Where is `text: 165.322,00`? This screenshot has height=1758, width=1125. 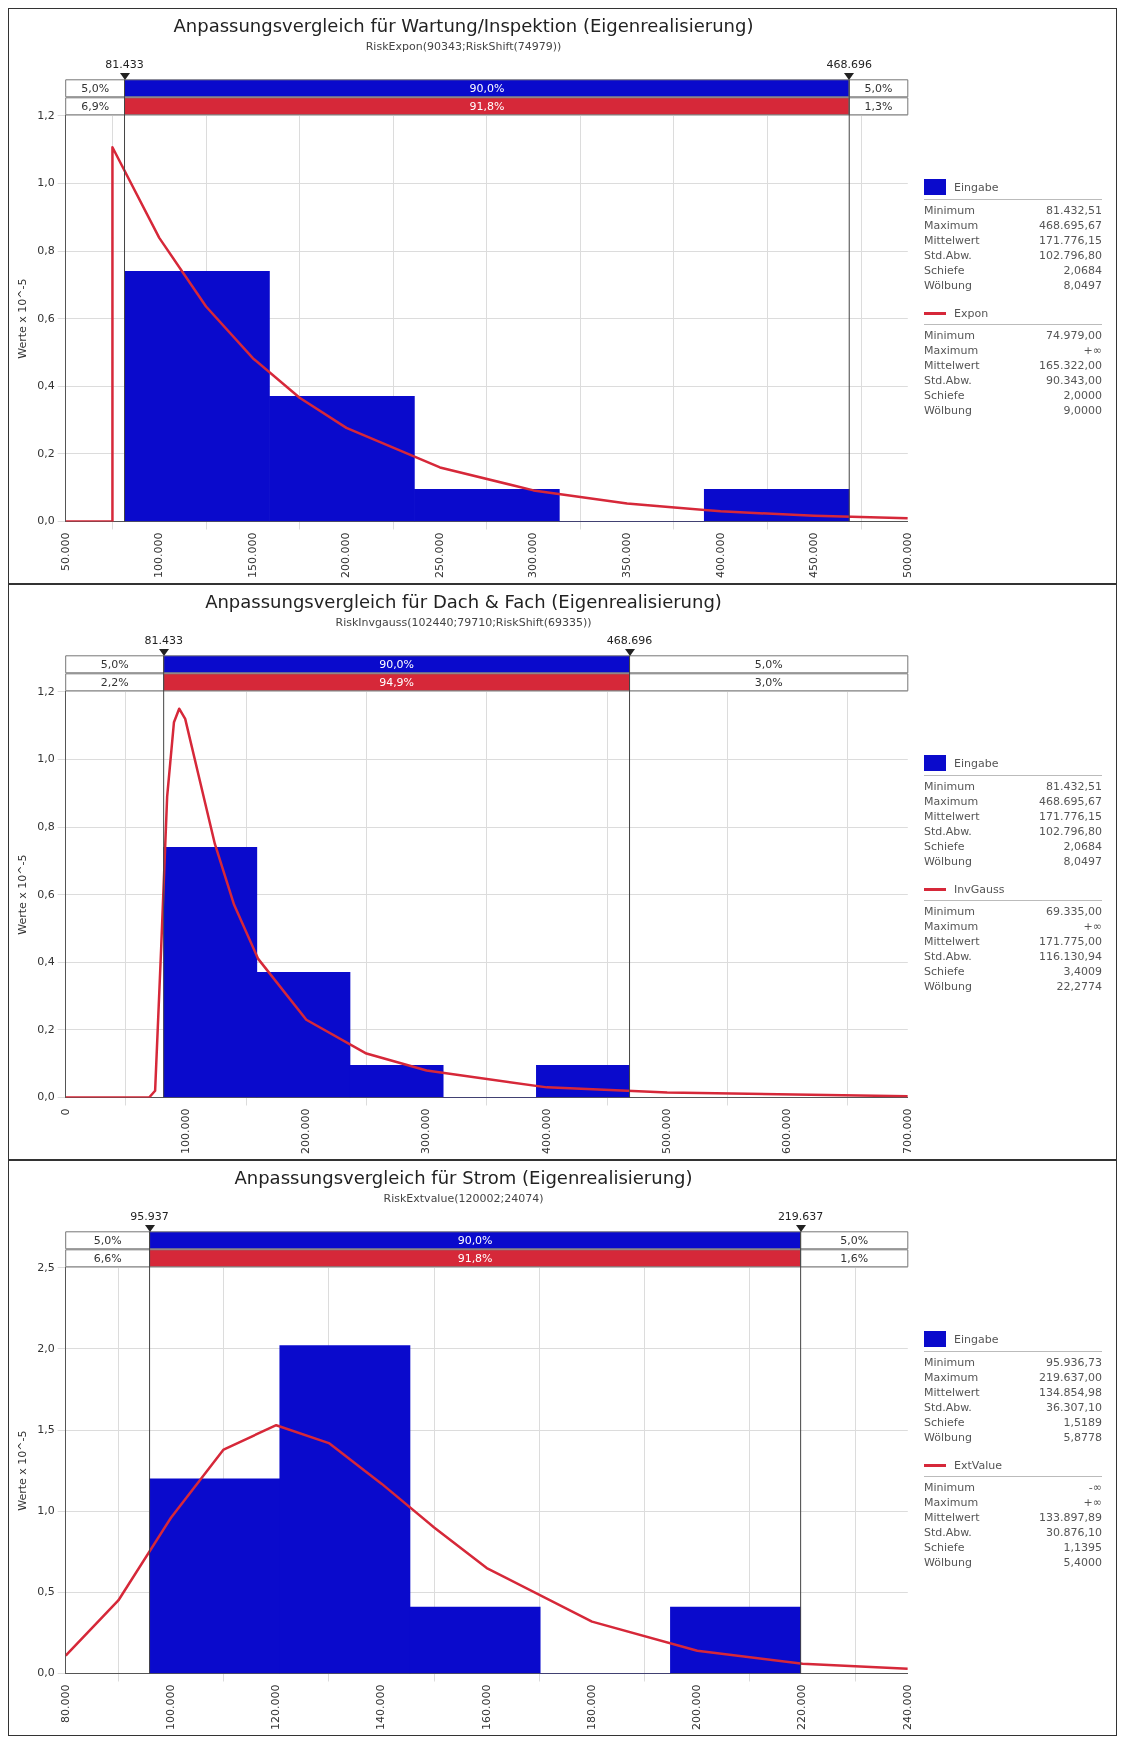
text: 165.322,00 is located at coordinates (1070, 365).